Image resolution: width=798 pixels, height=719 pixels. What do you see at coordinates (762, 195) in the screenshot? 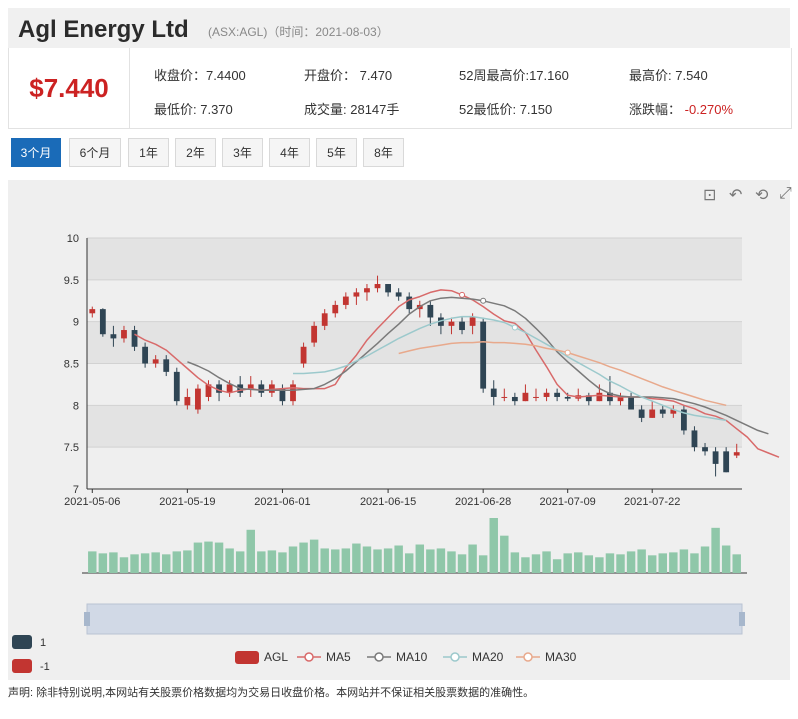
I see `restore-icon: ⟲` at bounding box center [762, 195].